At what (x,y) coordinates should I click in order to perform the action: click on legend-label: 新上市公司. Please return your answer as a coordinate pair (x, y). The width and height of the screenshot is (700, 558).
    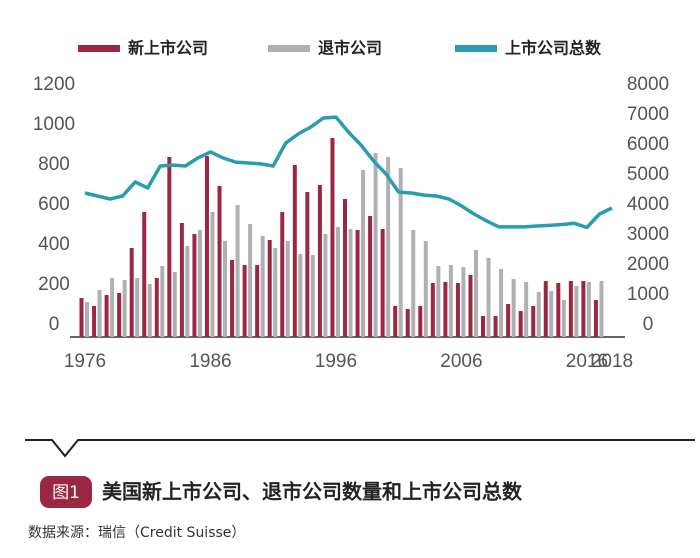
    Looking at the image, I should click on (168, 48).